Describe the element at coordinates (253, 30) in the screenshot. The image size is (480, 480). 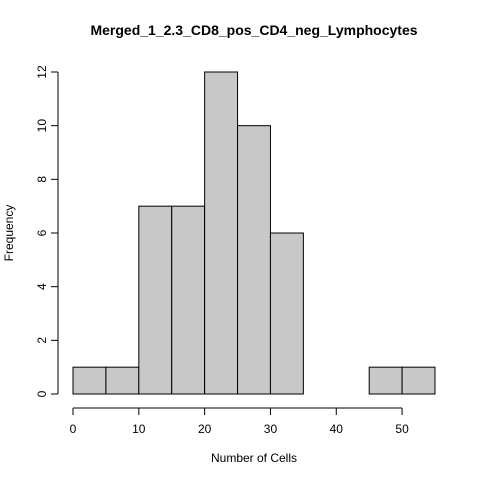
I see `chart-title: Merged_1_2.3_CD8_pos_CD4_neg_Lymphocytes` at that location.